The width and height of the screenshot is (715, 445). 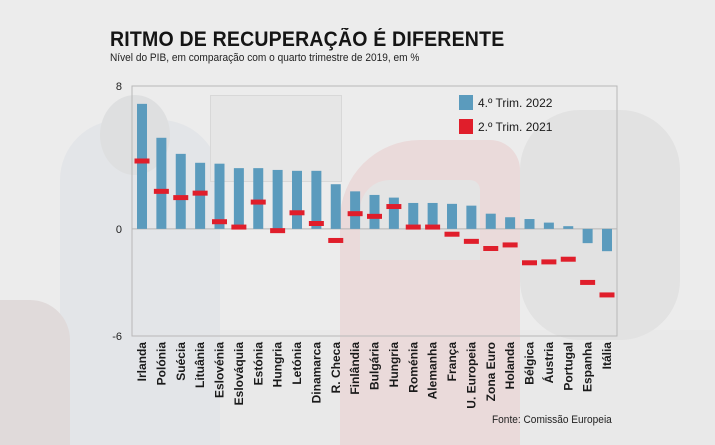 I want to click on legend-swatch-bar, so click(x=466, y=102).